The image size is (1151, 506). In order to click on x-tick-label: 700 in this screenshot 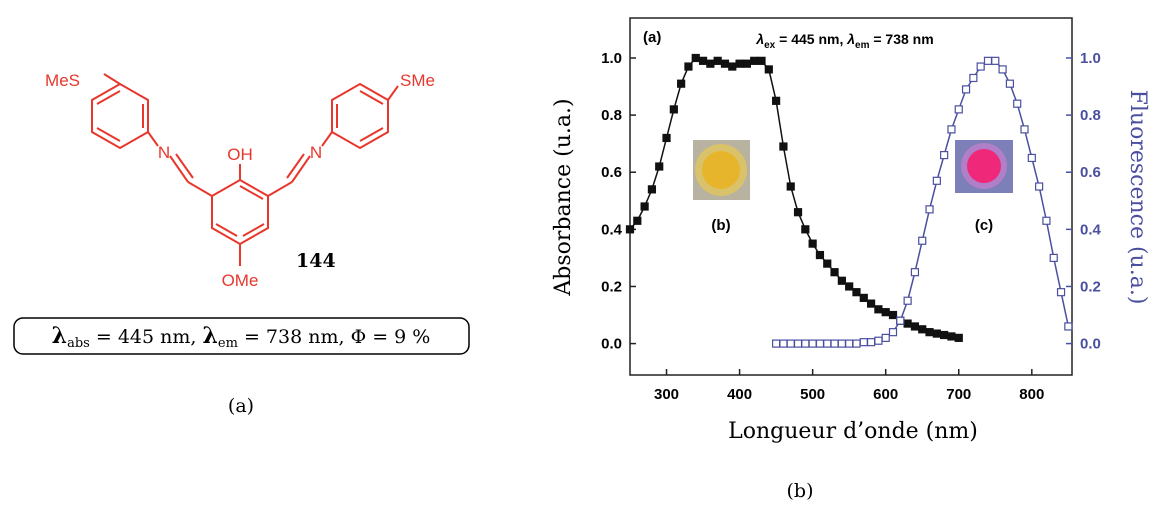, I will do `click(958, 394)`.